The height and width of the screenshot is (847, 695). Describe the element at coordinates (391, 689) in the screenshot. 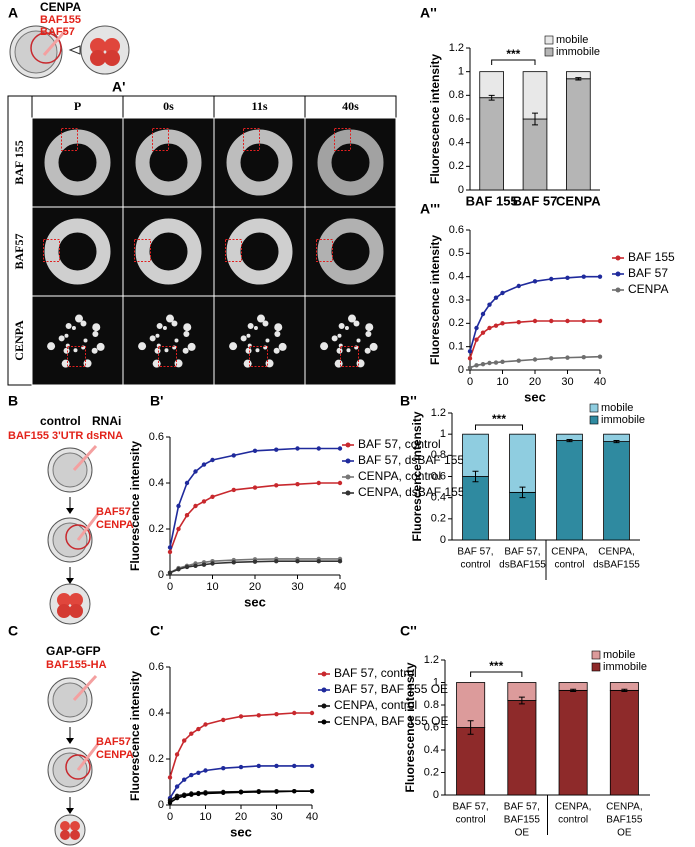

I see `legend-label: BAF 57, BAF 155 OE` at that location.